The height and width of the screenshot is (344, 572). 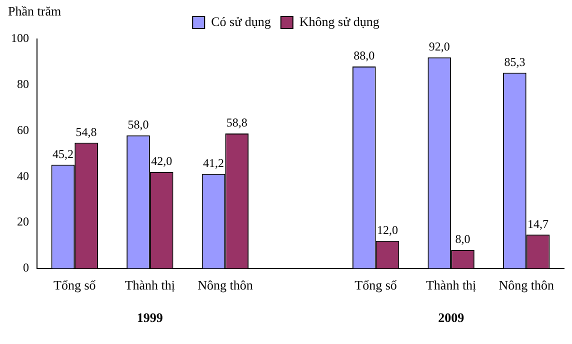 I want to click on data-label: 85,3, so click(x=515, y=61).